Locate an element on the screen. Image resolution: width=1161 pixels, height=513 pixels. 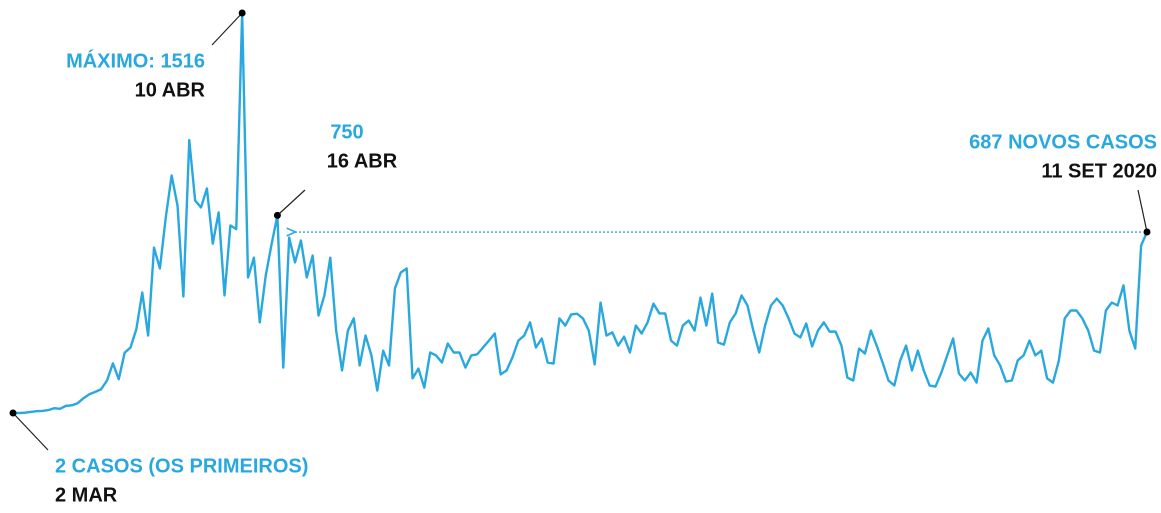
annotation-label: 687 NOVOS CASOS is located at coordinates (1063, 142).